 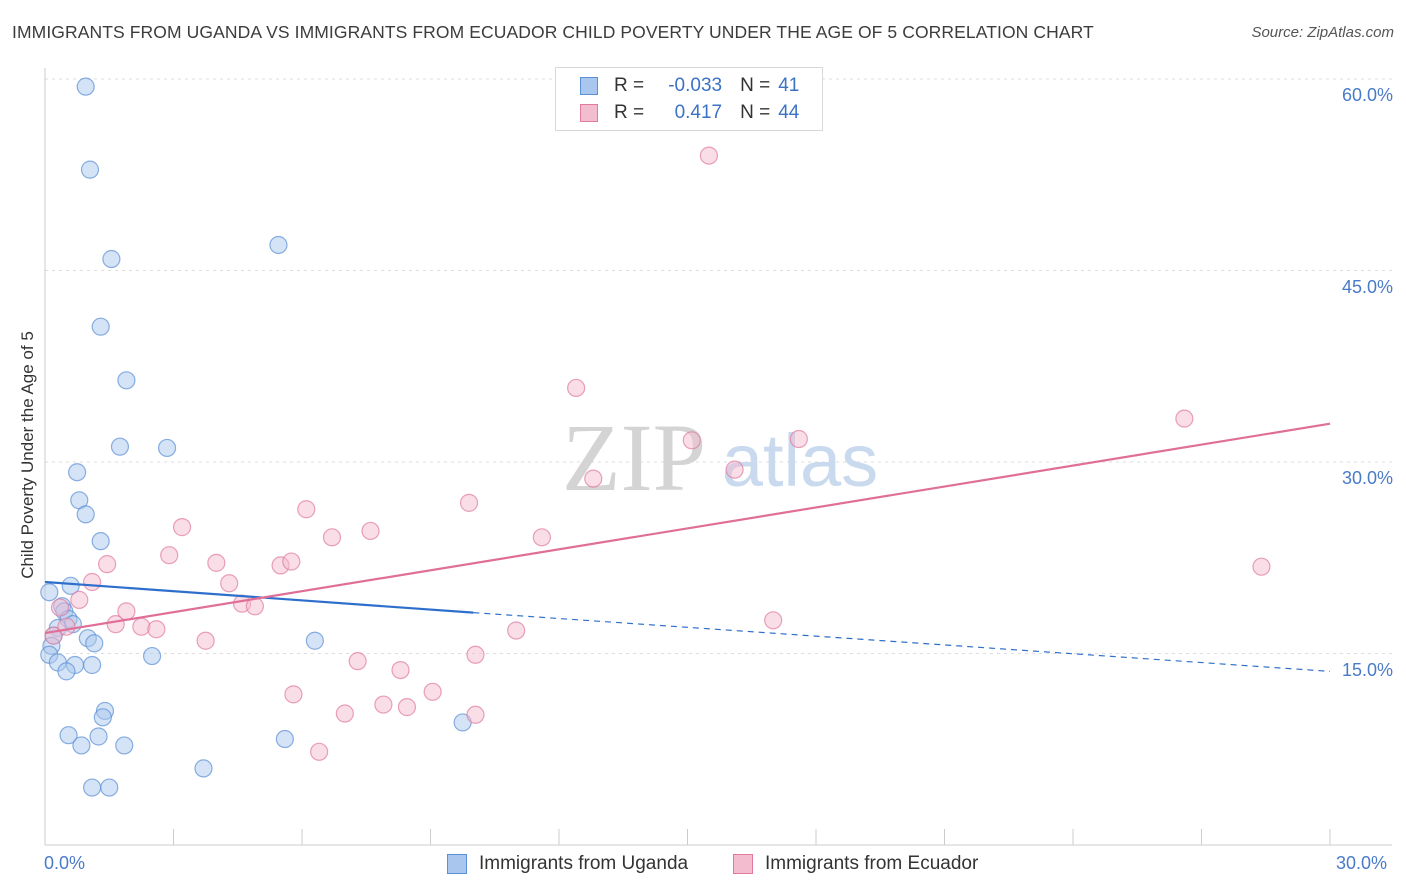 I want to click on x-tick-label-min: 0.0%, so click(x=65, y=863).